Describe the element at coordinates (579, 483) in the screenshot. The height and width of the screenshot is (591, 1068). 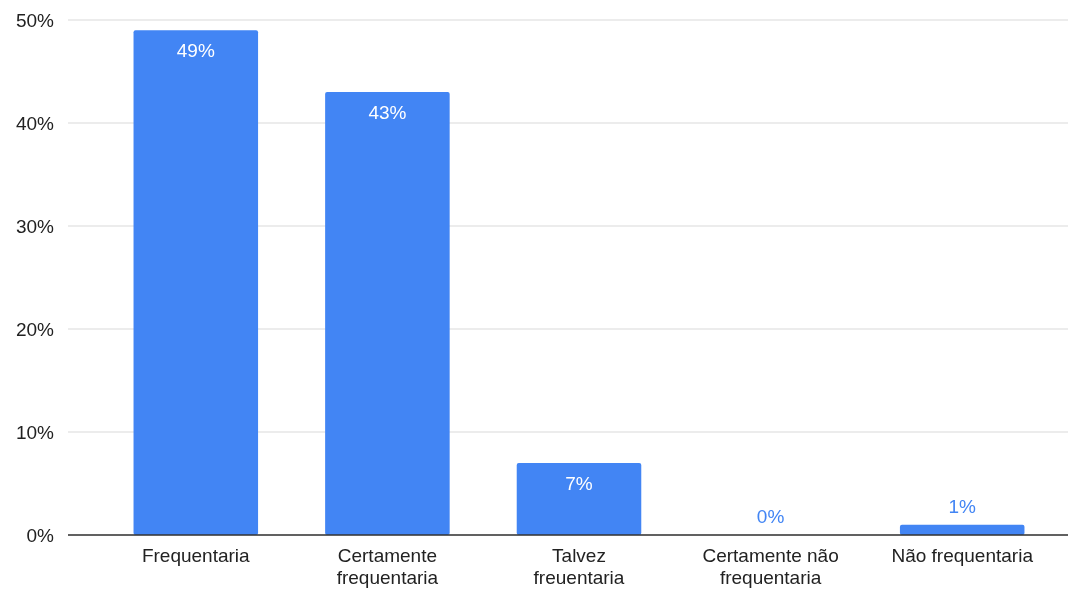
I see `data-label: 7%` at that location.